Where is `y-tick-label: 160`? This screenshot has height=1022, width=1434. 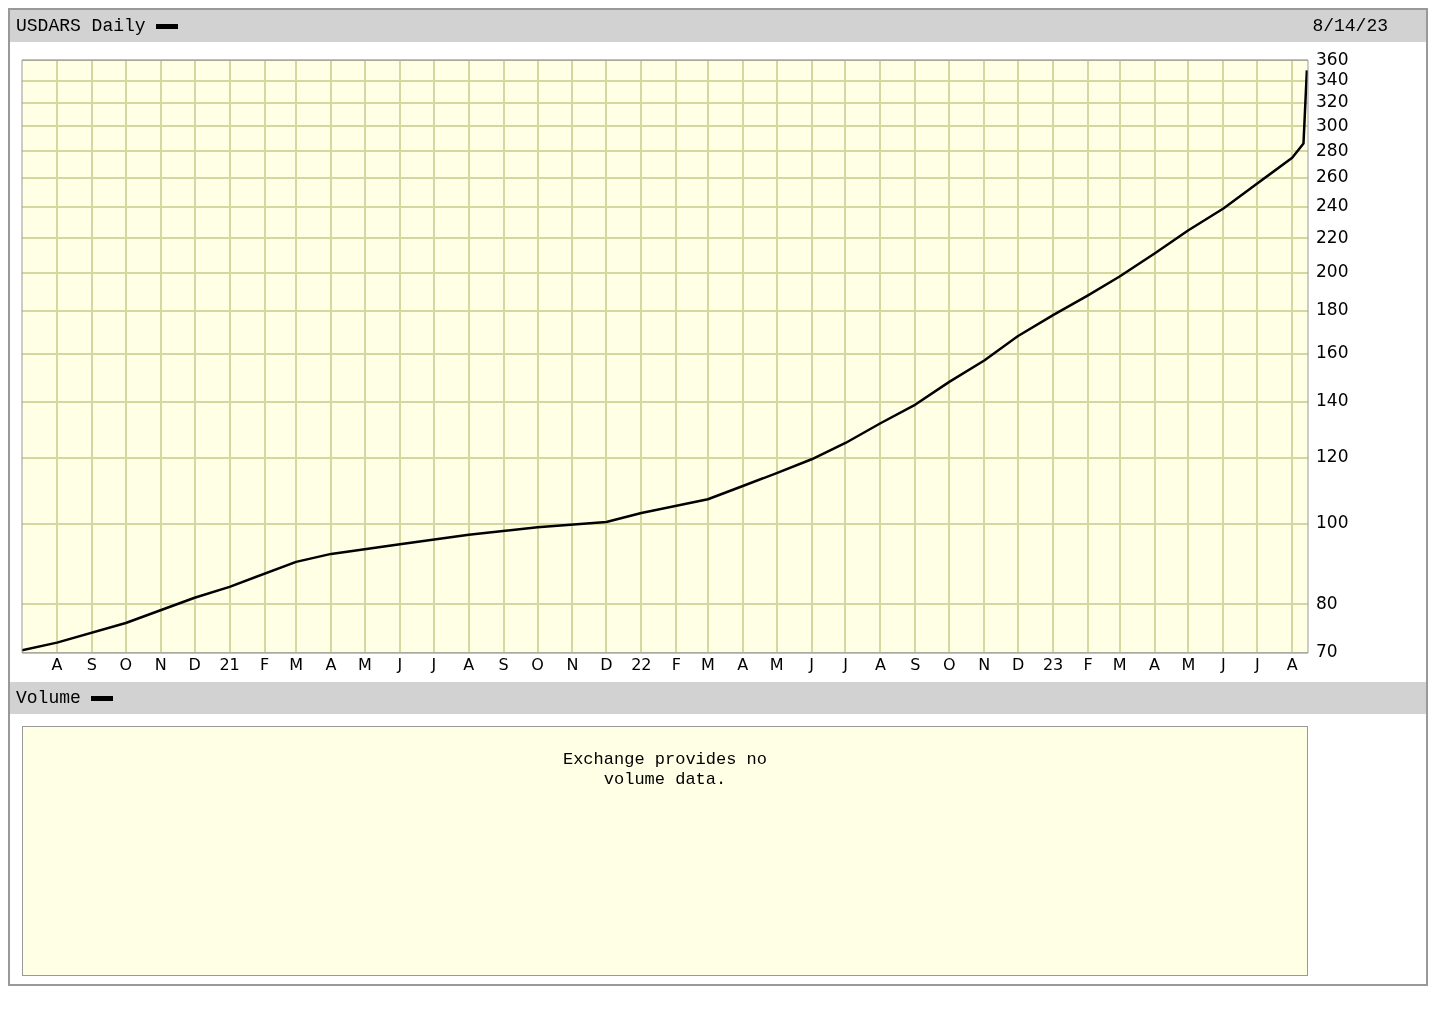 y-tick-label: 160 is located at coordinates (1332, 352).